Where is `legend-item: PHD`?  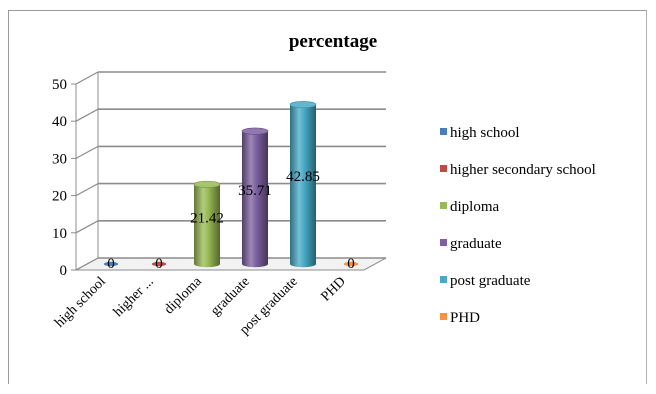
legend-item: PHD is located at coordinates (460, 318).